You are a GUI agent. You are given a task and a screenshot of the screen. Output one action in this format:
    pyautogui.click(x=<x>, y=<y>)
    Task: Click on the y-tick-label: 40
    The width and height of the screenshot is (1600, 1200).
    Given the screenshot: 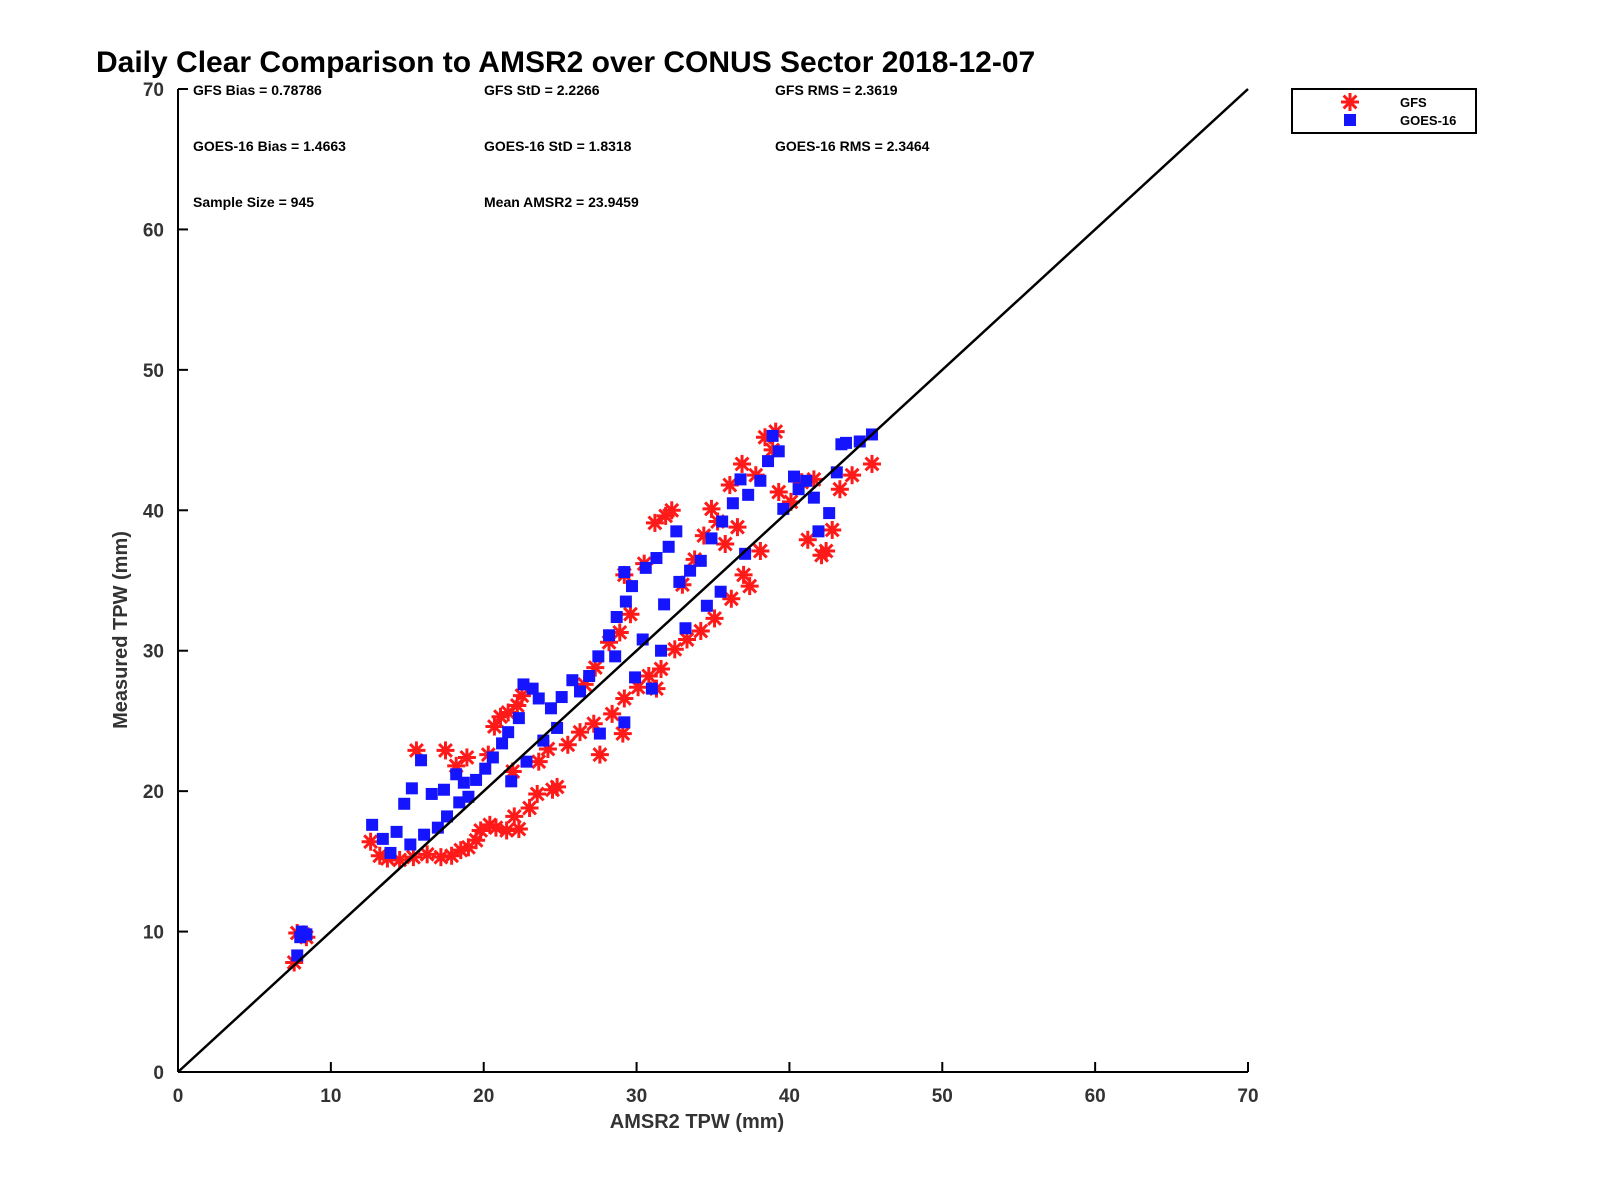 What is the action you would take?
    pyautogui.click(x=153, y=511)
    